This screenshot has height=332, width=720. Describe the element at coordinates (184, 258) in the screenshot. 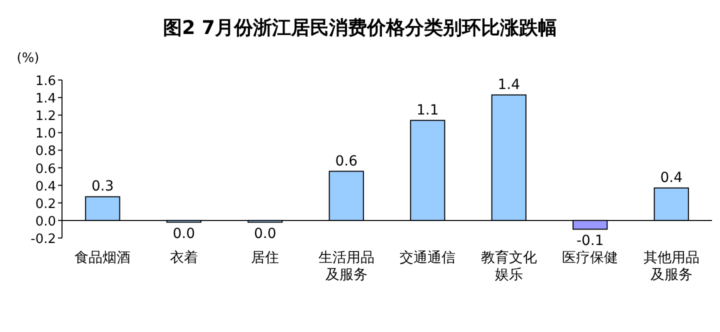

I see `x-tick-label: 衣着` at that location.